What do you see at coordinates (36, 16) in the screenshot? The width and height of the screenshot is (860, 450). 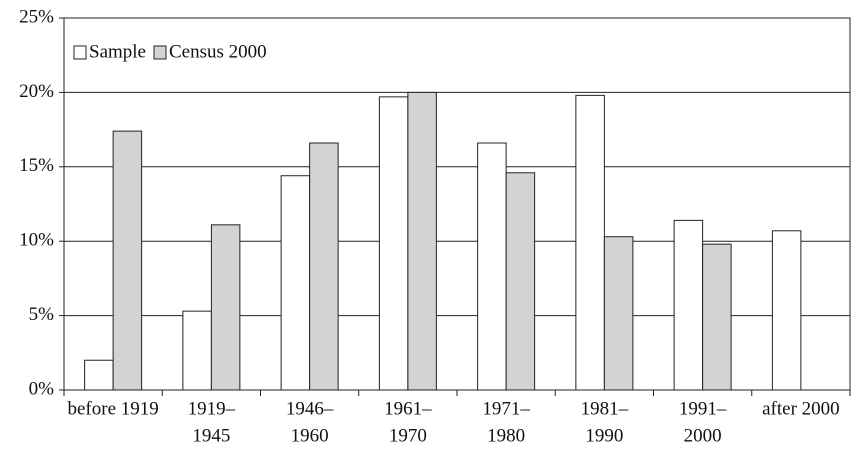 I see `y-tick-label: 25%` at bounding box center [36, 16].